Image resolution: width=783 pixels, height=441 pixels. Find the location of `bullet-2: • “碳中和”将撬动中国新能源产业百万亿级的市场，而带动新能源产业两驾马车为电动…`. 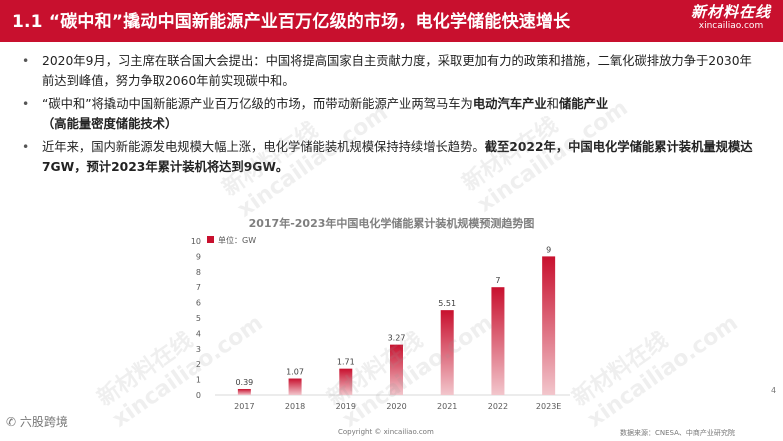

bullet-2: • “碳中和”将撬动中国新能源产业百万亿级的市场，而带动新能源产业两驾马车为电动… is located at coordinates (392, 114).